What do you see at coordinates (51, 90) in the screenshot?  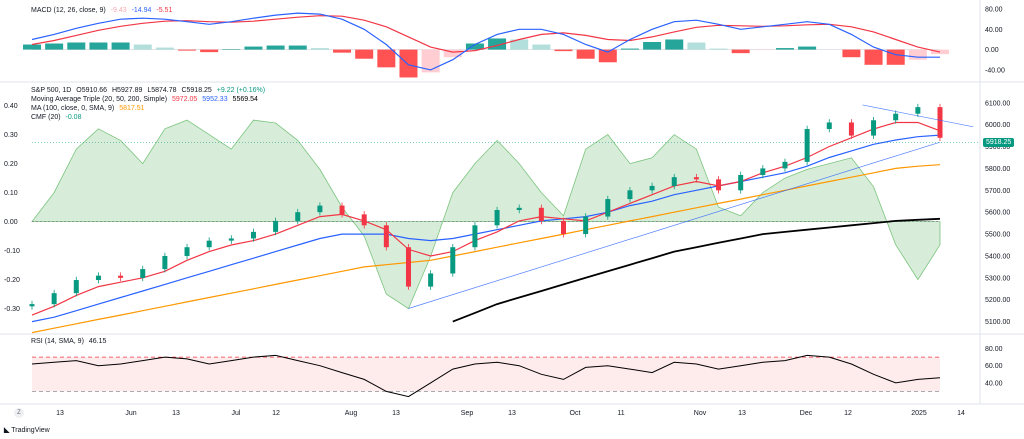 I see `symbol-label: S&P 500, 1D` at bounding box center [51, 90].